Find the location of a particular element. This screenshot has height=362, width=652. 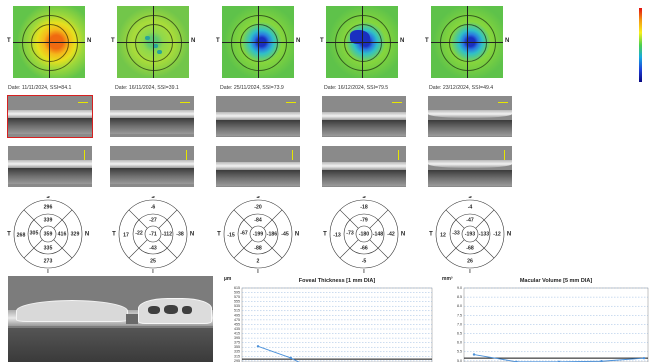

y-tick-label: 5.0 is located at coordinates (459, 360).